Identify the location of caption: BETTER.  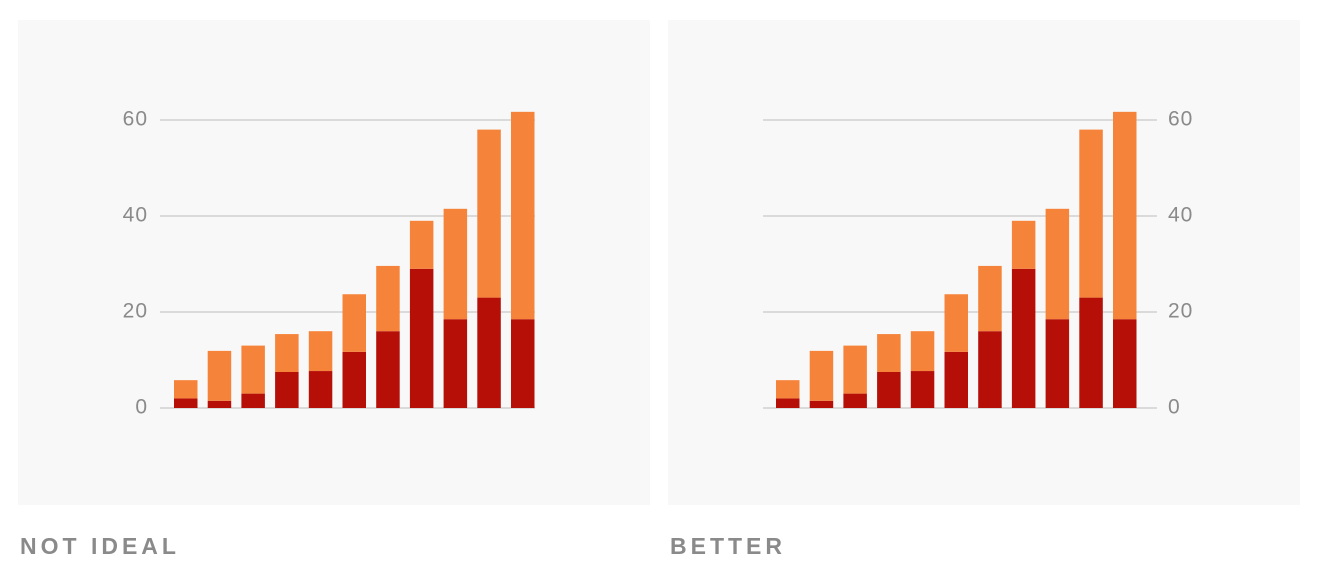
(728, 546).